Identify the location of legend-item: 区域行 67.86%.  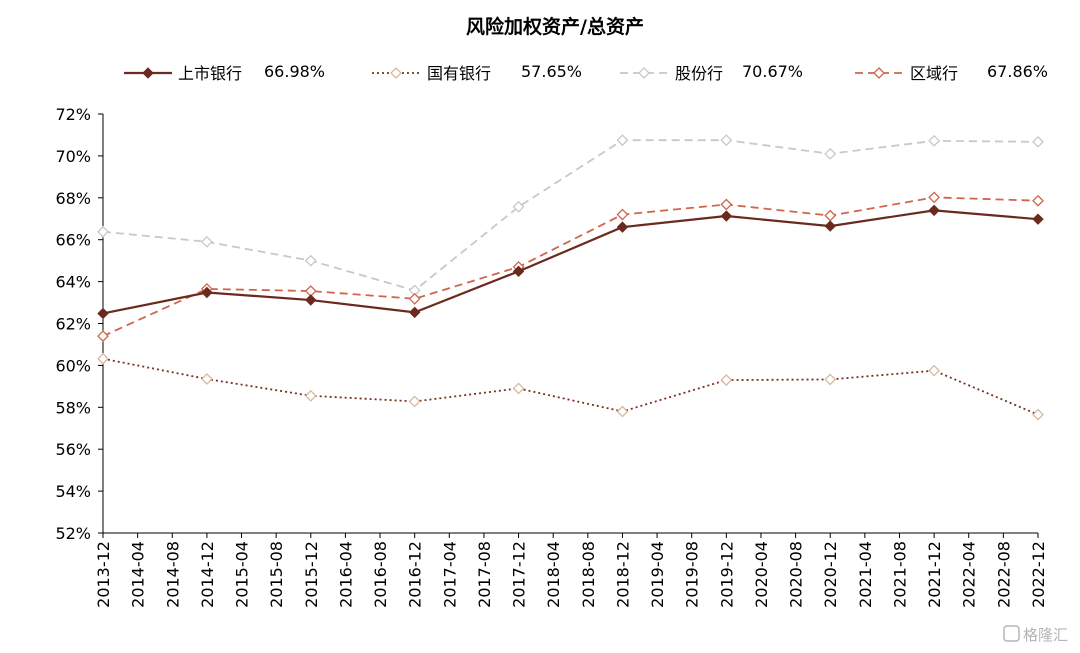
(951, 72).